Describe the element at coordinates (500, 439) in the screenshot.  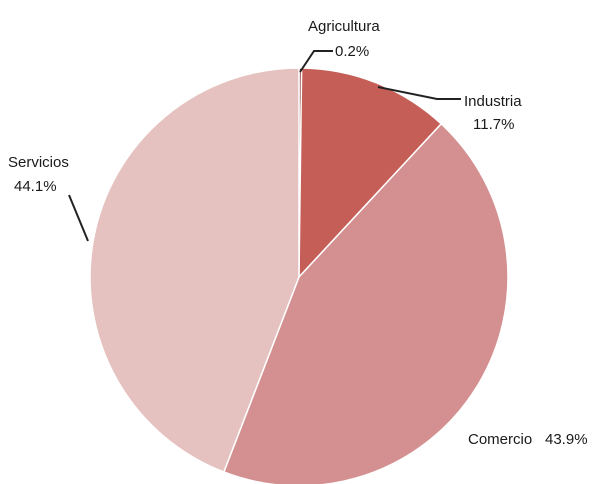
I see `slice-label-comercio: Comercio` at that location.